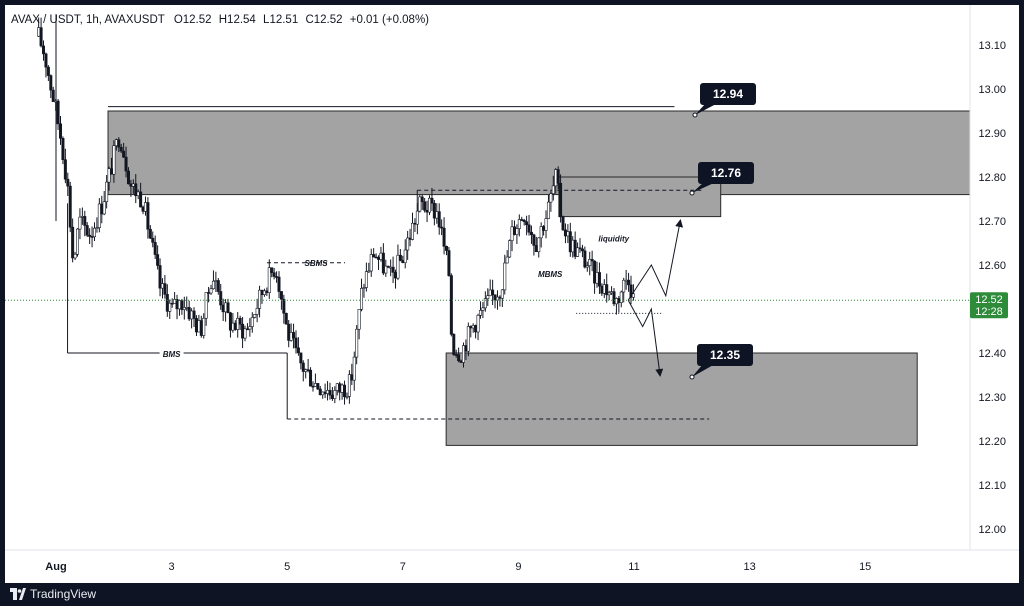 The image size is (1024, 606). Describe the element at coordinates (989, 312) in the screenshot. I see `price-tag-countdown: 12:28` at that location.